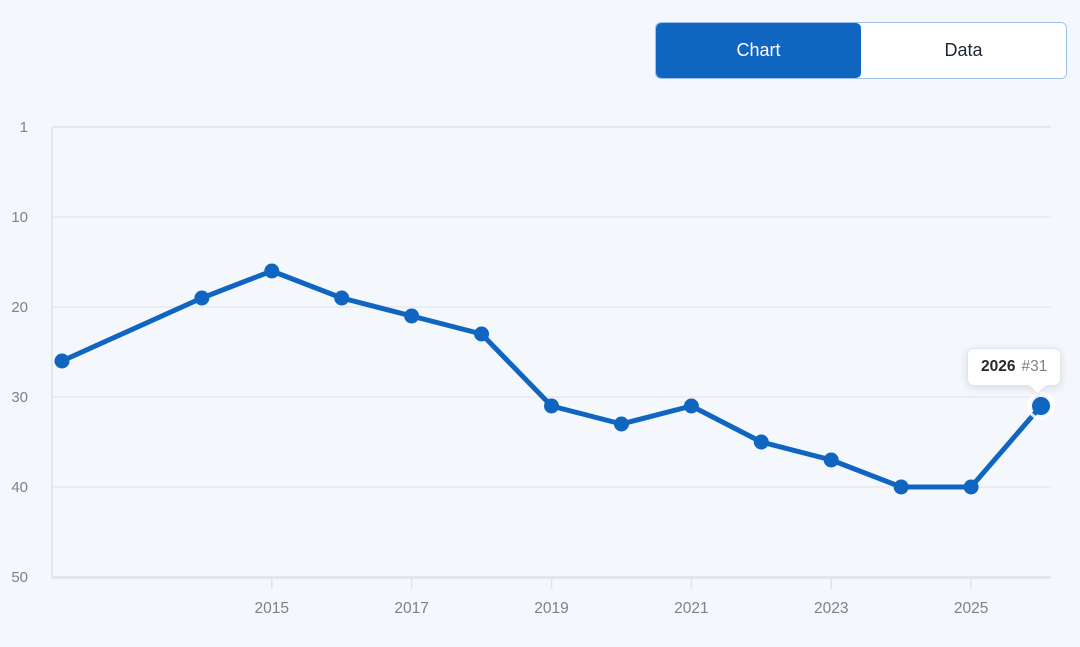 This screenshot has height=647, width=1080. What do you see at coordinates (202, 298) in the screenshot?
I see `data-point-2014` at bounding box center [202, 298].